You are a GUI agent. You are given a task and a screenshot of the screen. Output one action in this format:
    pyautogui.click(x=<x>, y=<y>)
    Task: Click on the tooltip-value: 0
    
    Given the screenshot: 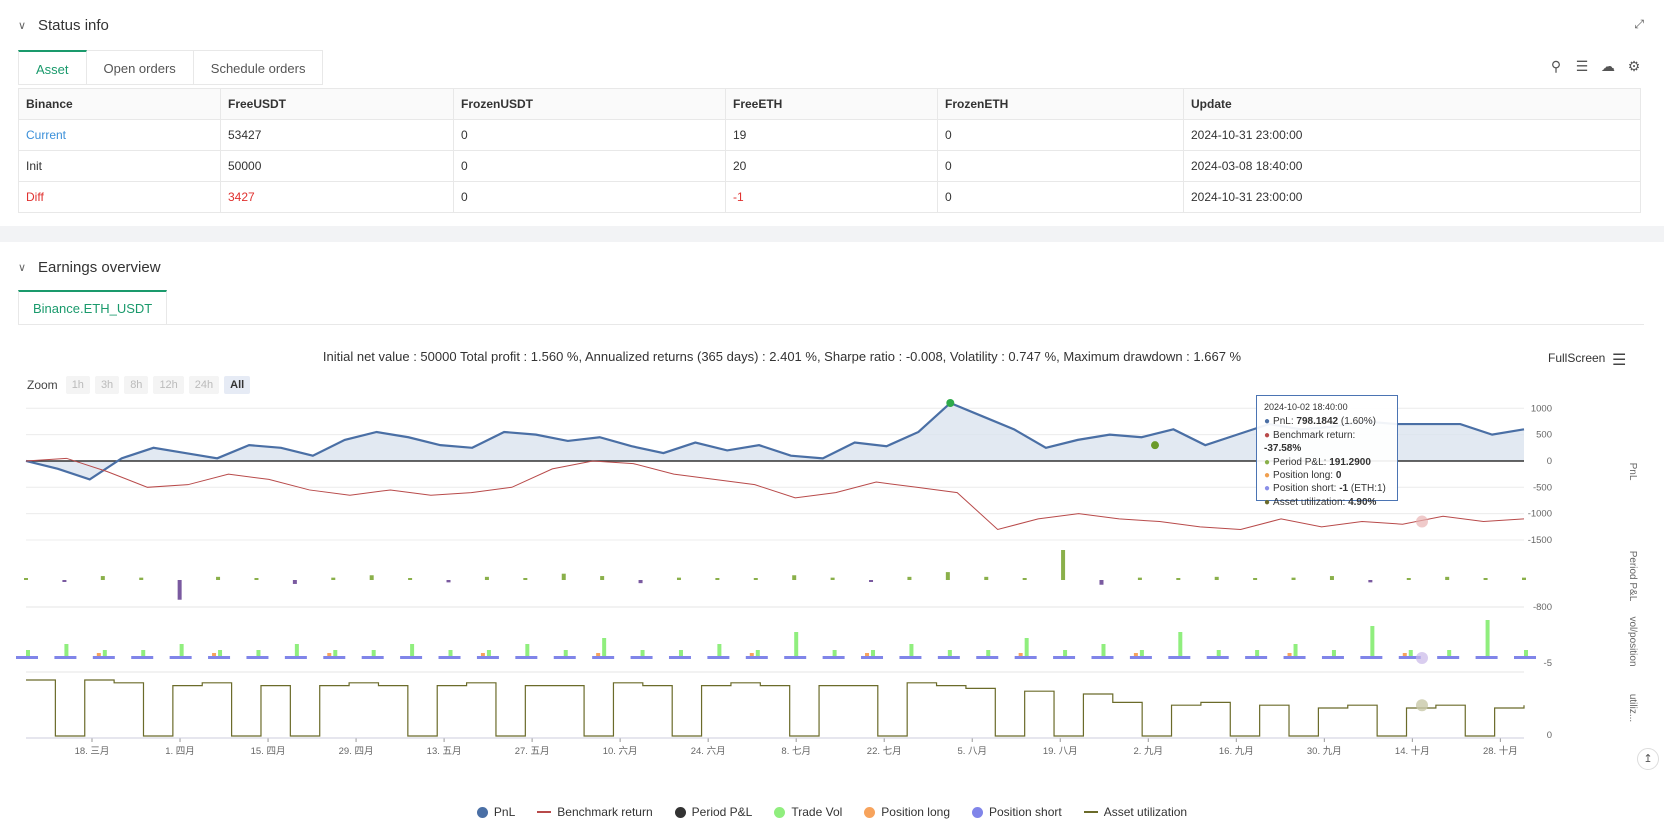 What is the action you would take?
    pyautogui.click(x=1338, y=476)
    